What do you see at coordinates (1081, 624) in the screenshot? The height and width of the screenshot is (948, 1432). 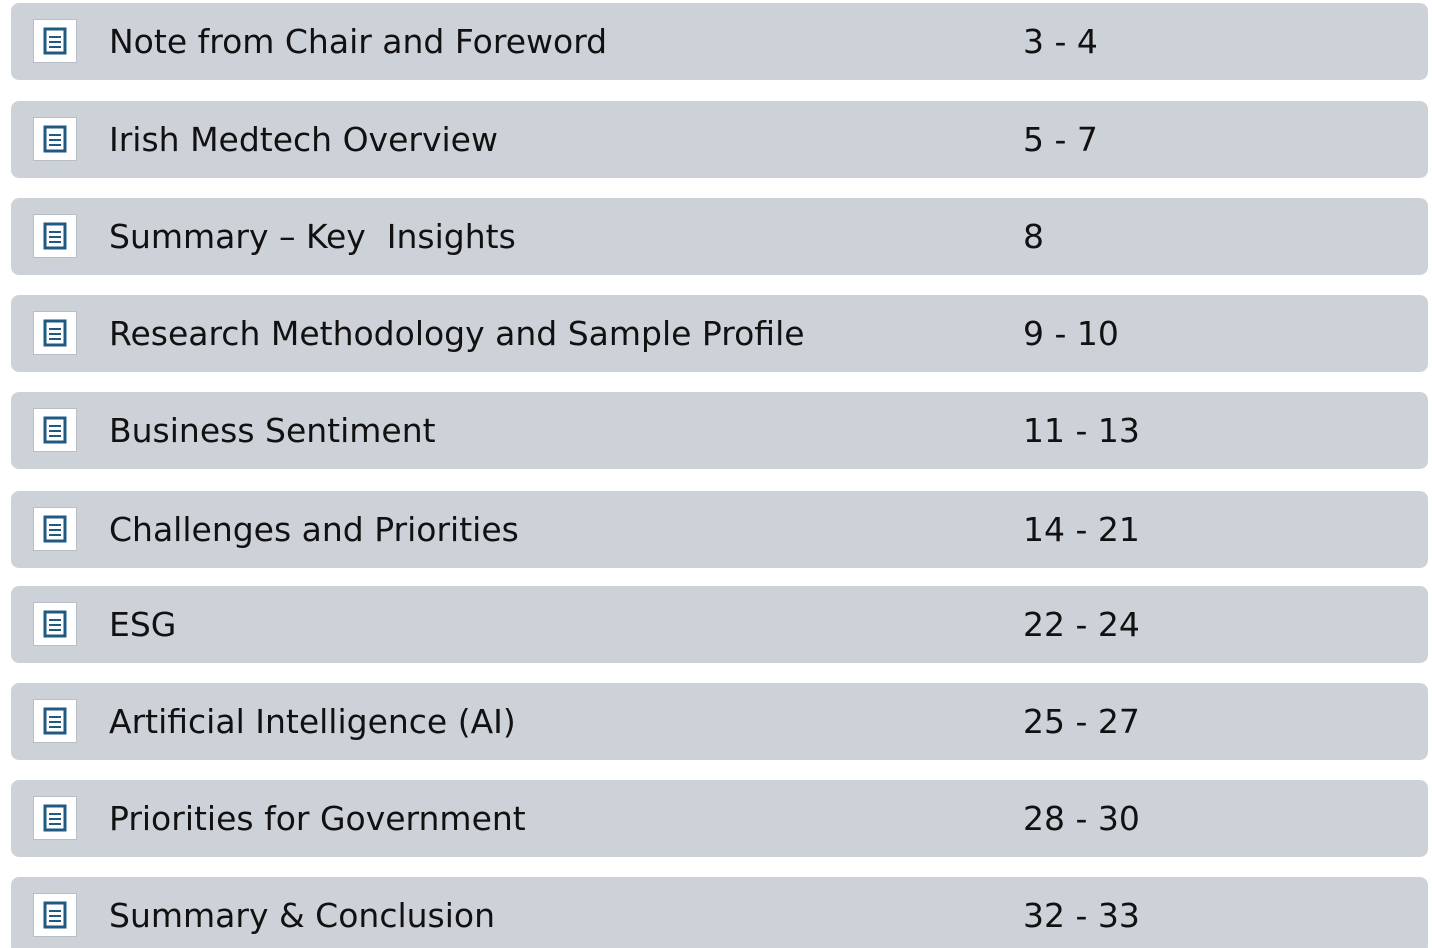 I see `page-range: 22 - 24` at bounding box center [1081, 624].